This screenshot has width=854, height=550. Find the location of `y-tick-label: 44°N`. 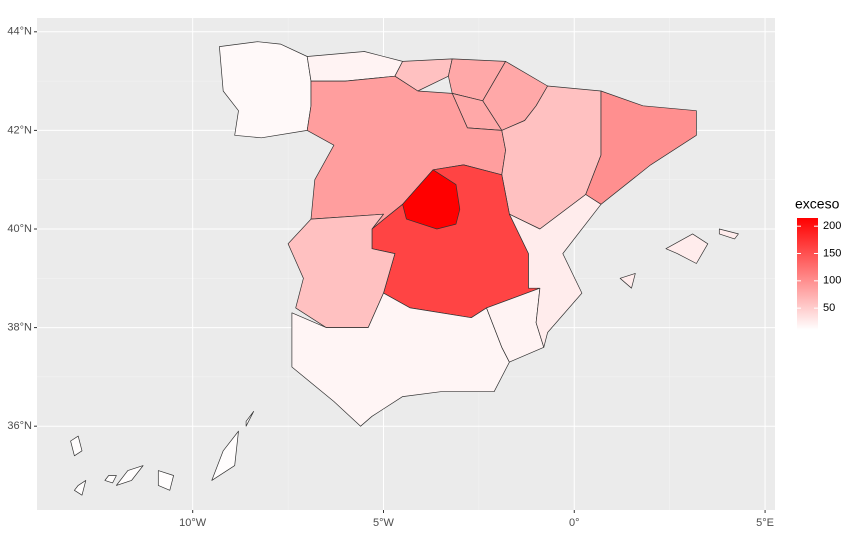

y-tick-label: 44°N is located at coordinates (19, 32).